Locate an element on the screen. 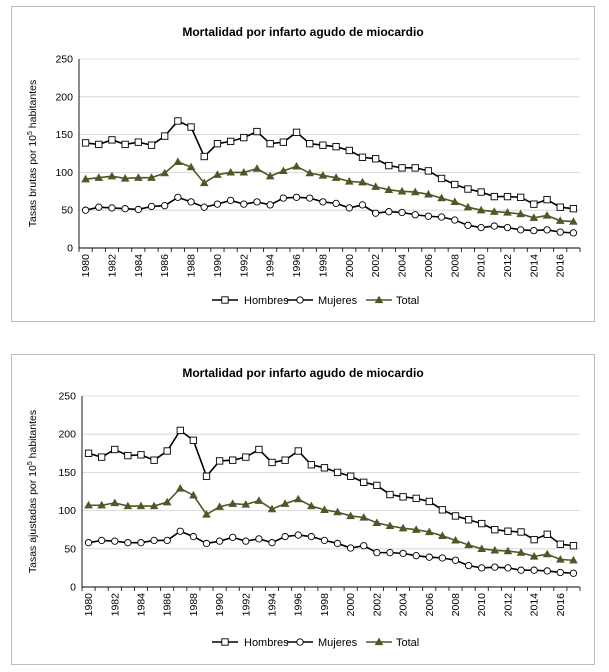 This screenshot has height=672, width=609. x-tick-label: 1990 is located at coordinates (218, 266).